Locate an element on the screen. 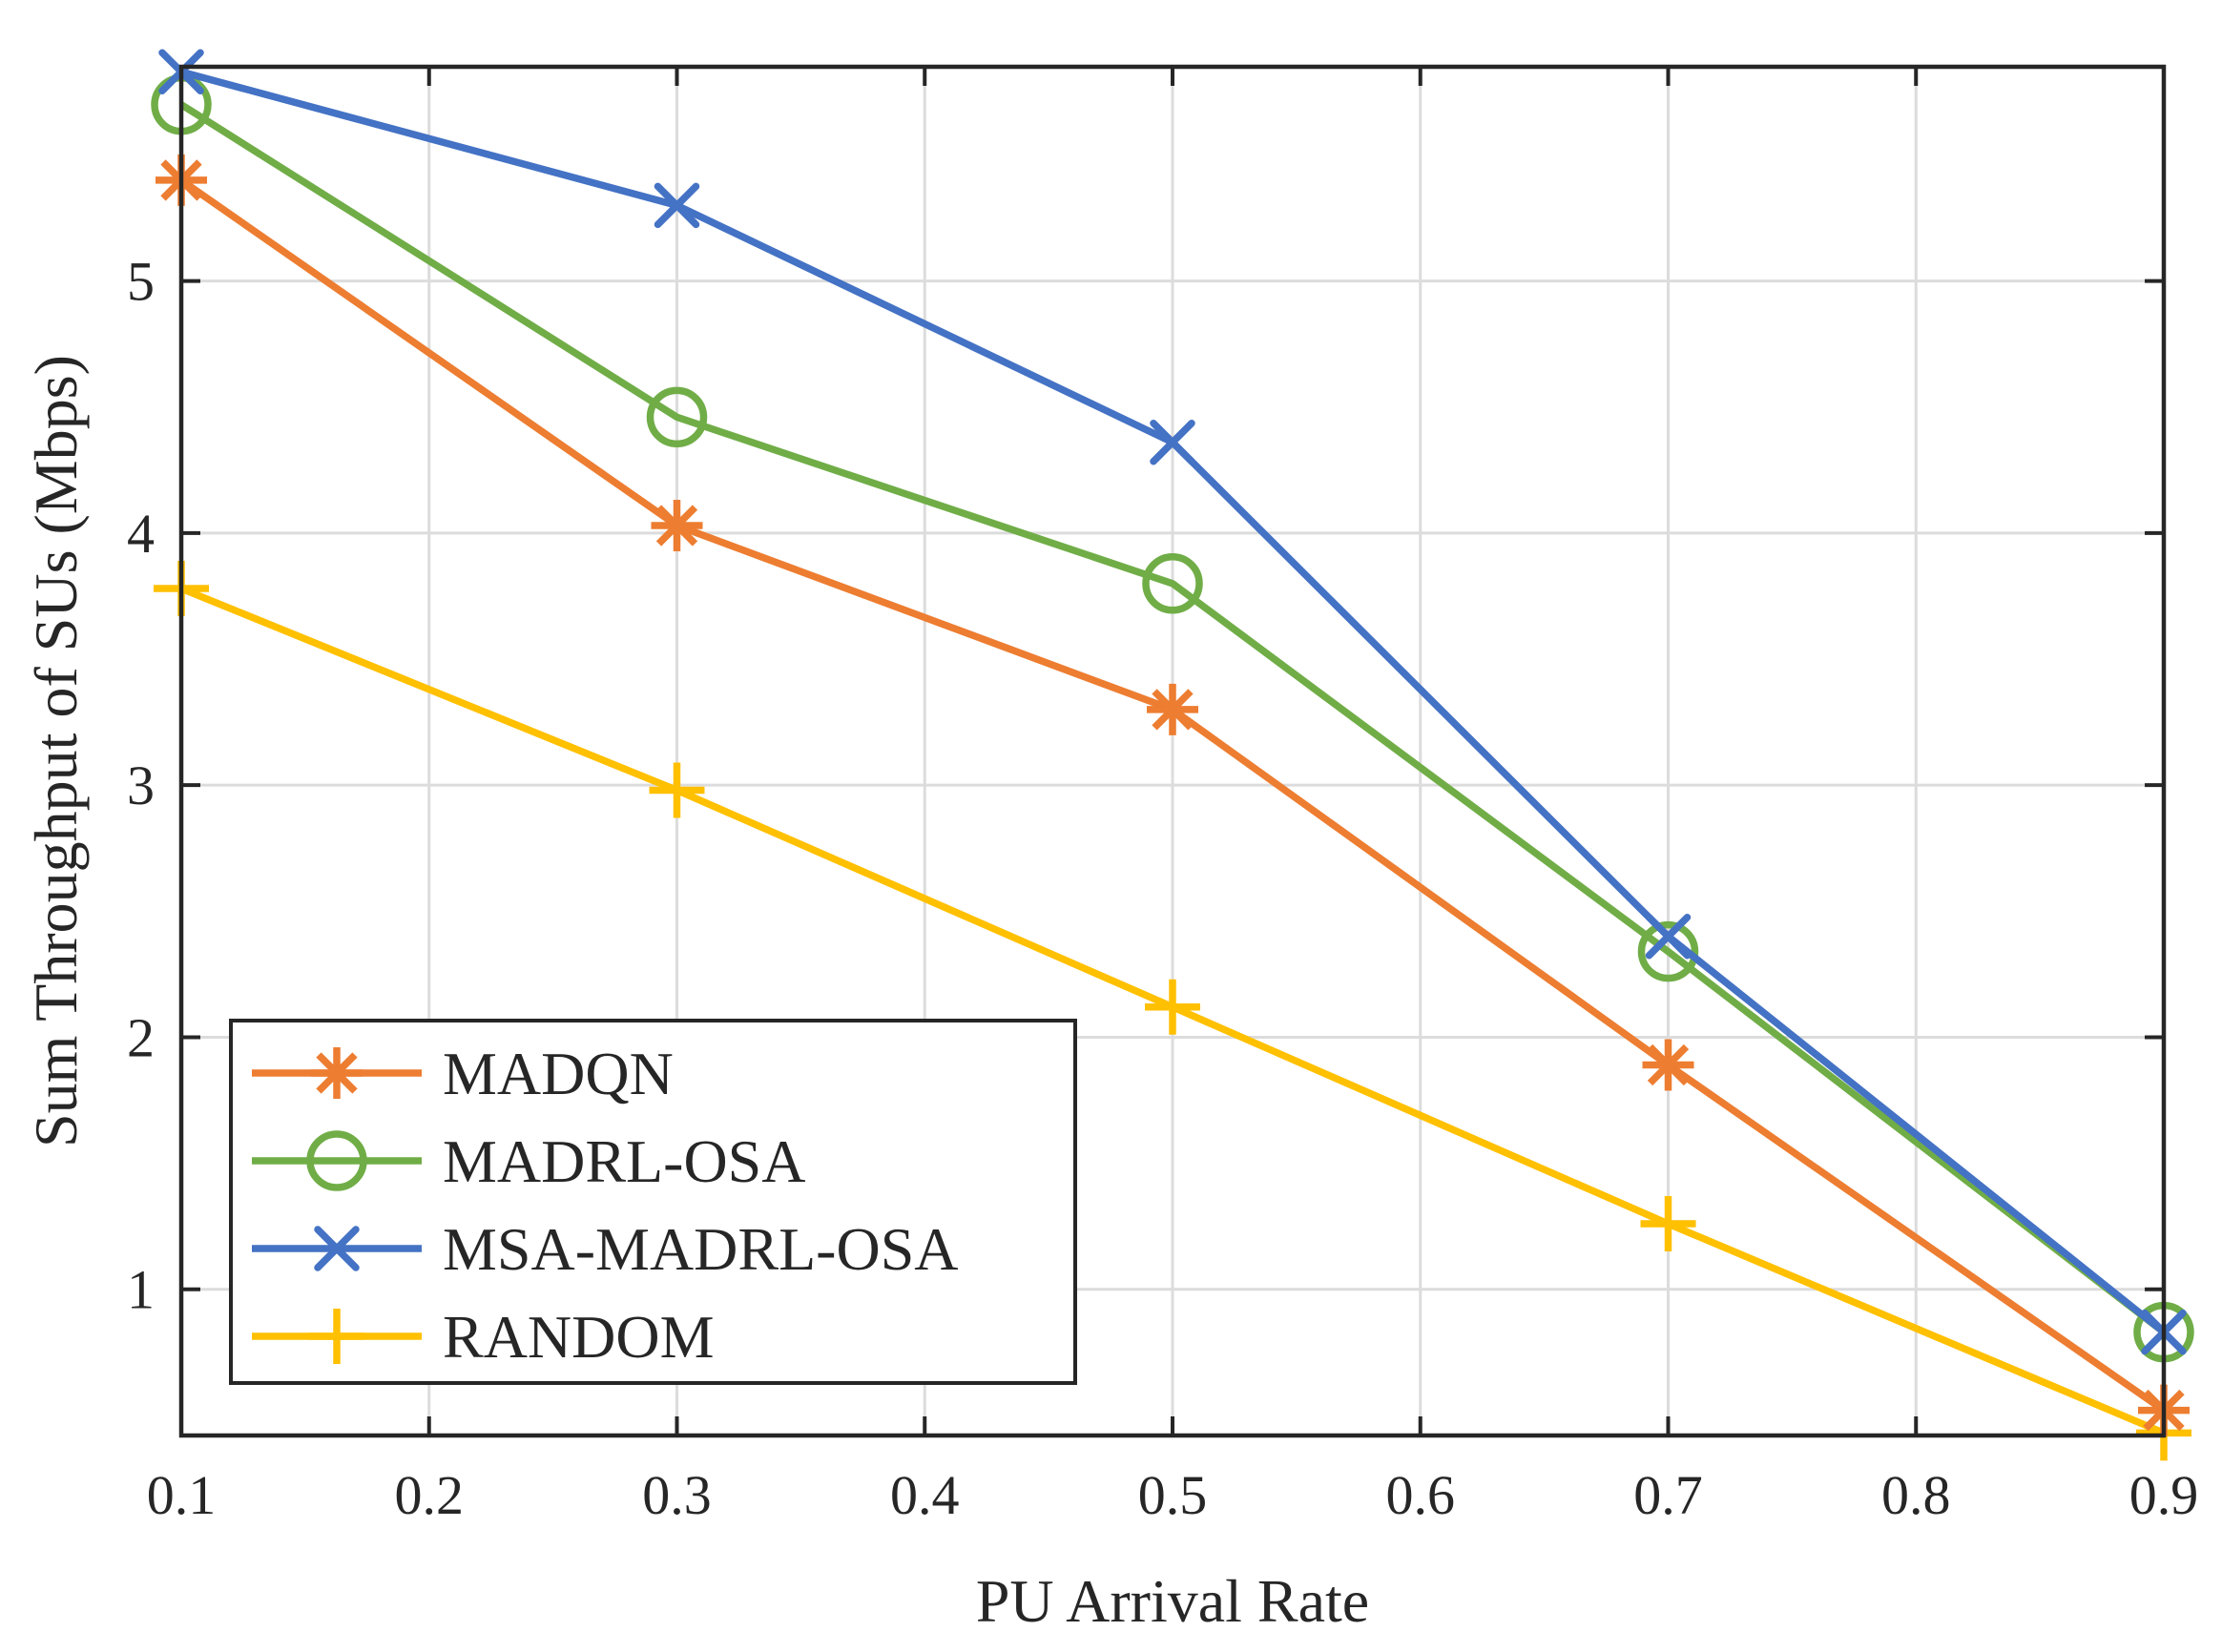  x-tick-label: 0.5 is located at coordinates (1173, 1495).